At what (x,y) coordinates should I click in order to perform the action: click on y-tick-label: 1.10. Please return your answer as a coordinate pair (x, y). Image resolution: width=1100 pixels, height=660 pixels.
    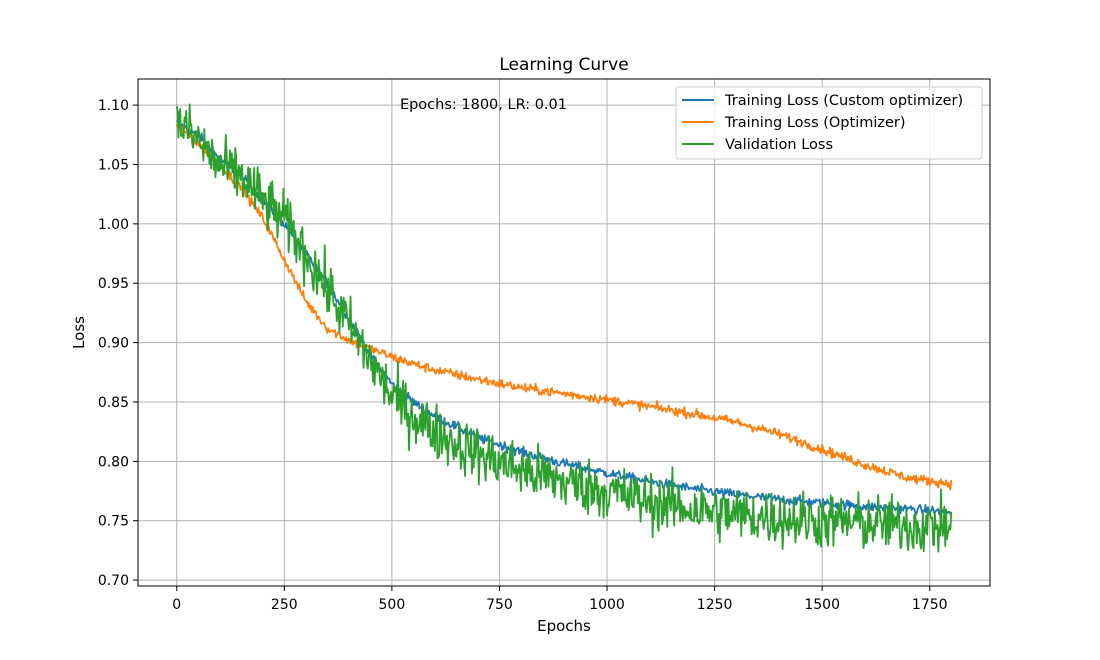
    Looking at the image, I should click on (113, 106).